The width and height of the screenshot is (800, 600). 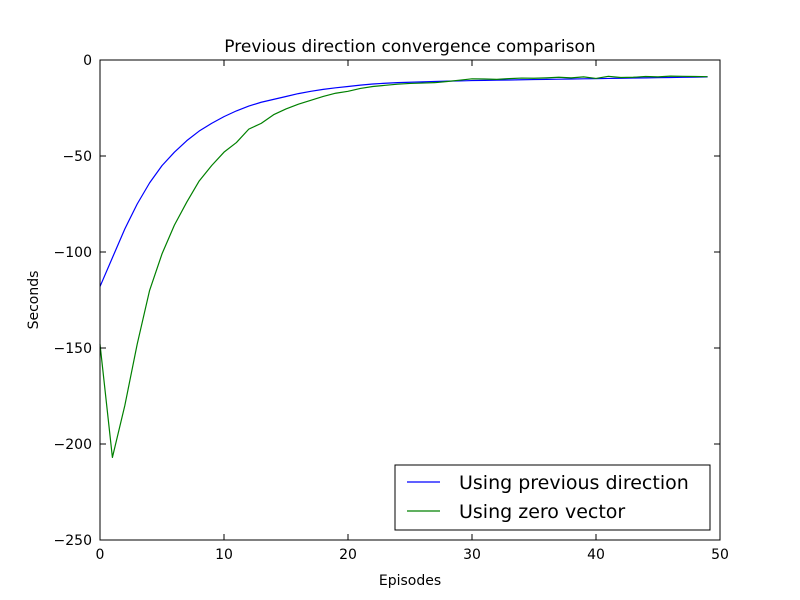 I want to click on legend-label-zero-vector: Using zero vector, so click(x=542, y=512).